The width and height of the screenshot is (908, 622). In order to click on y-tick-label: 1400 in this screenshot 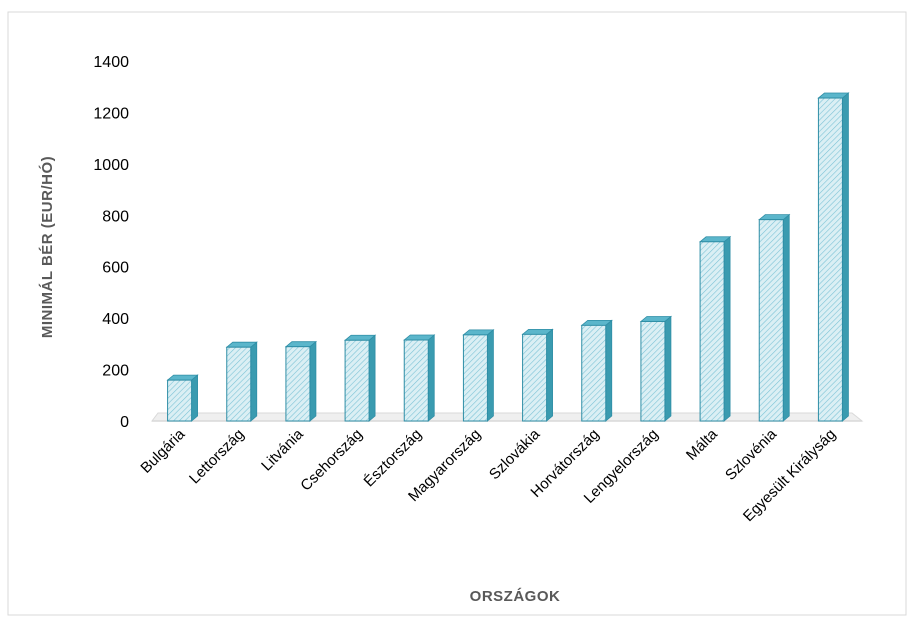, I will do `click(111, 62)`.